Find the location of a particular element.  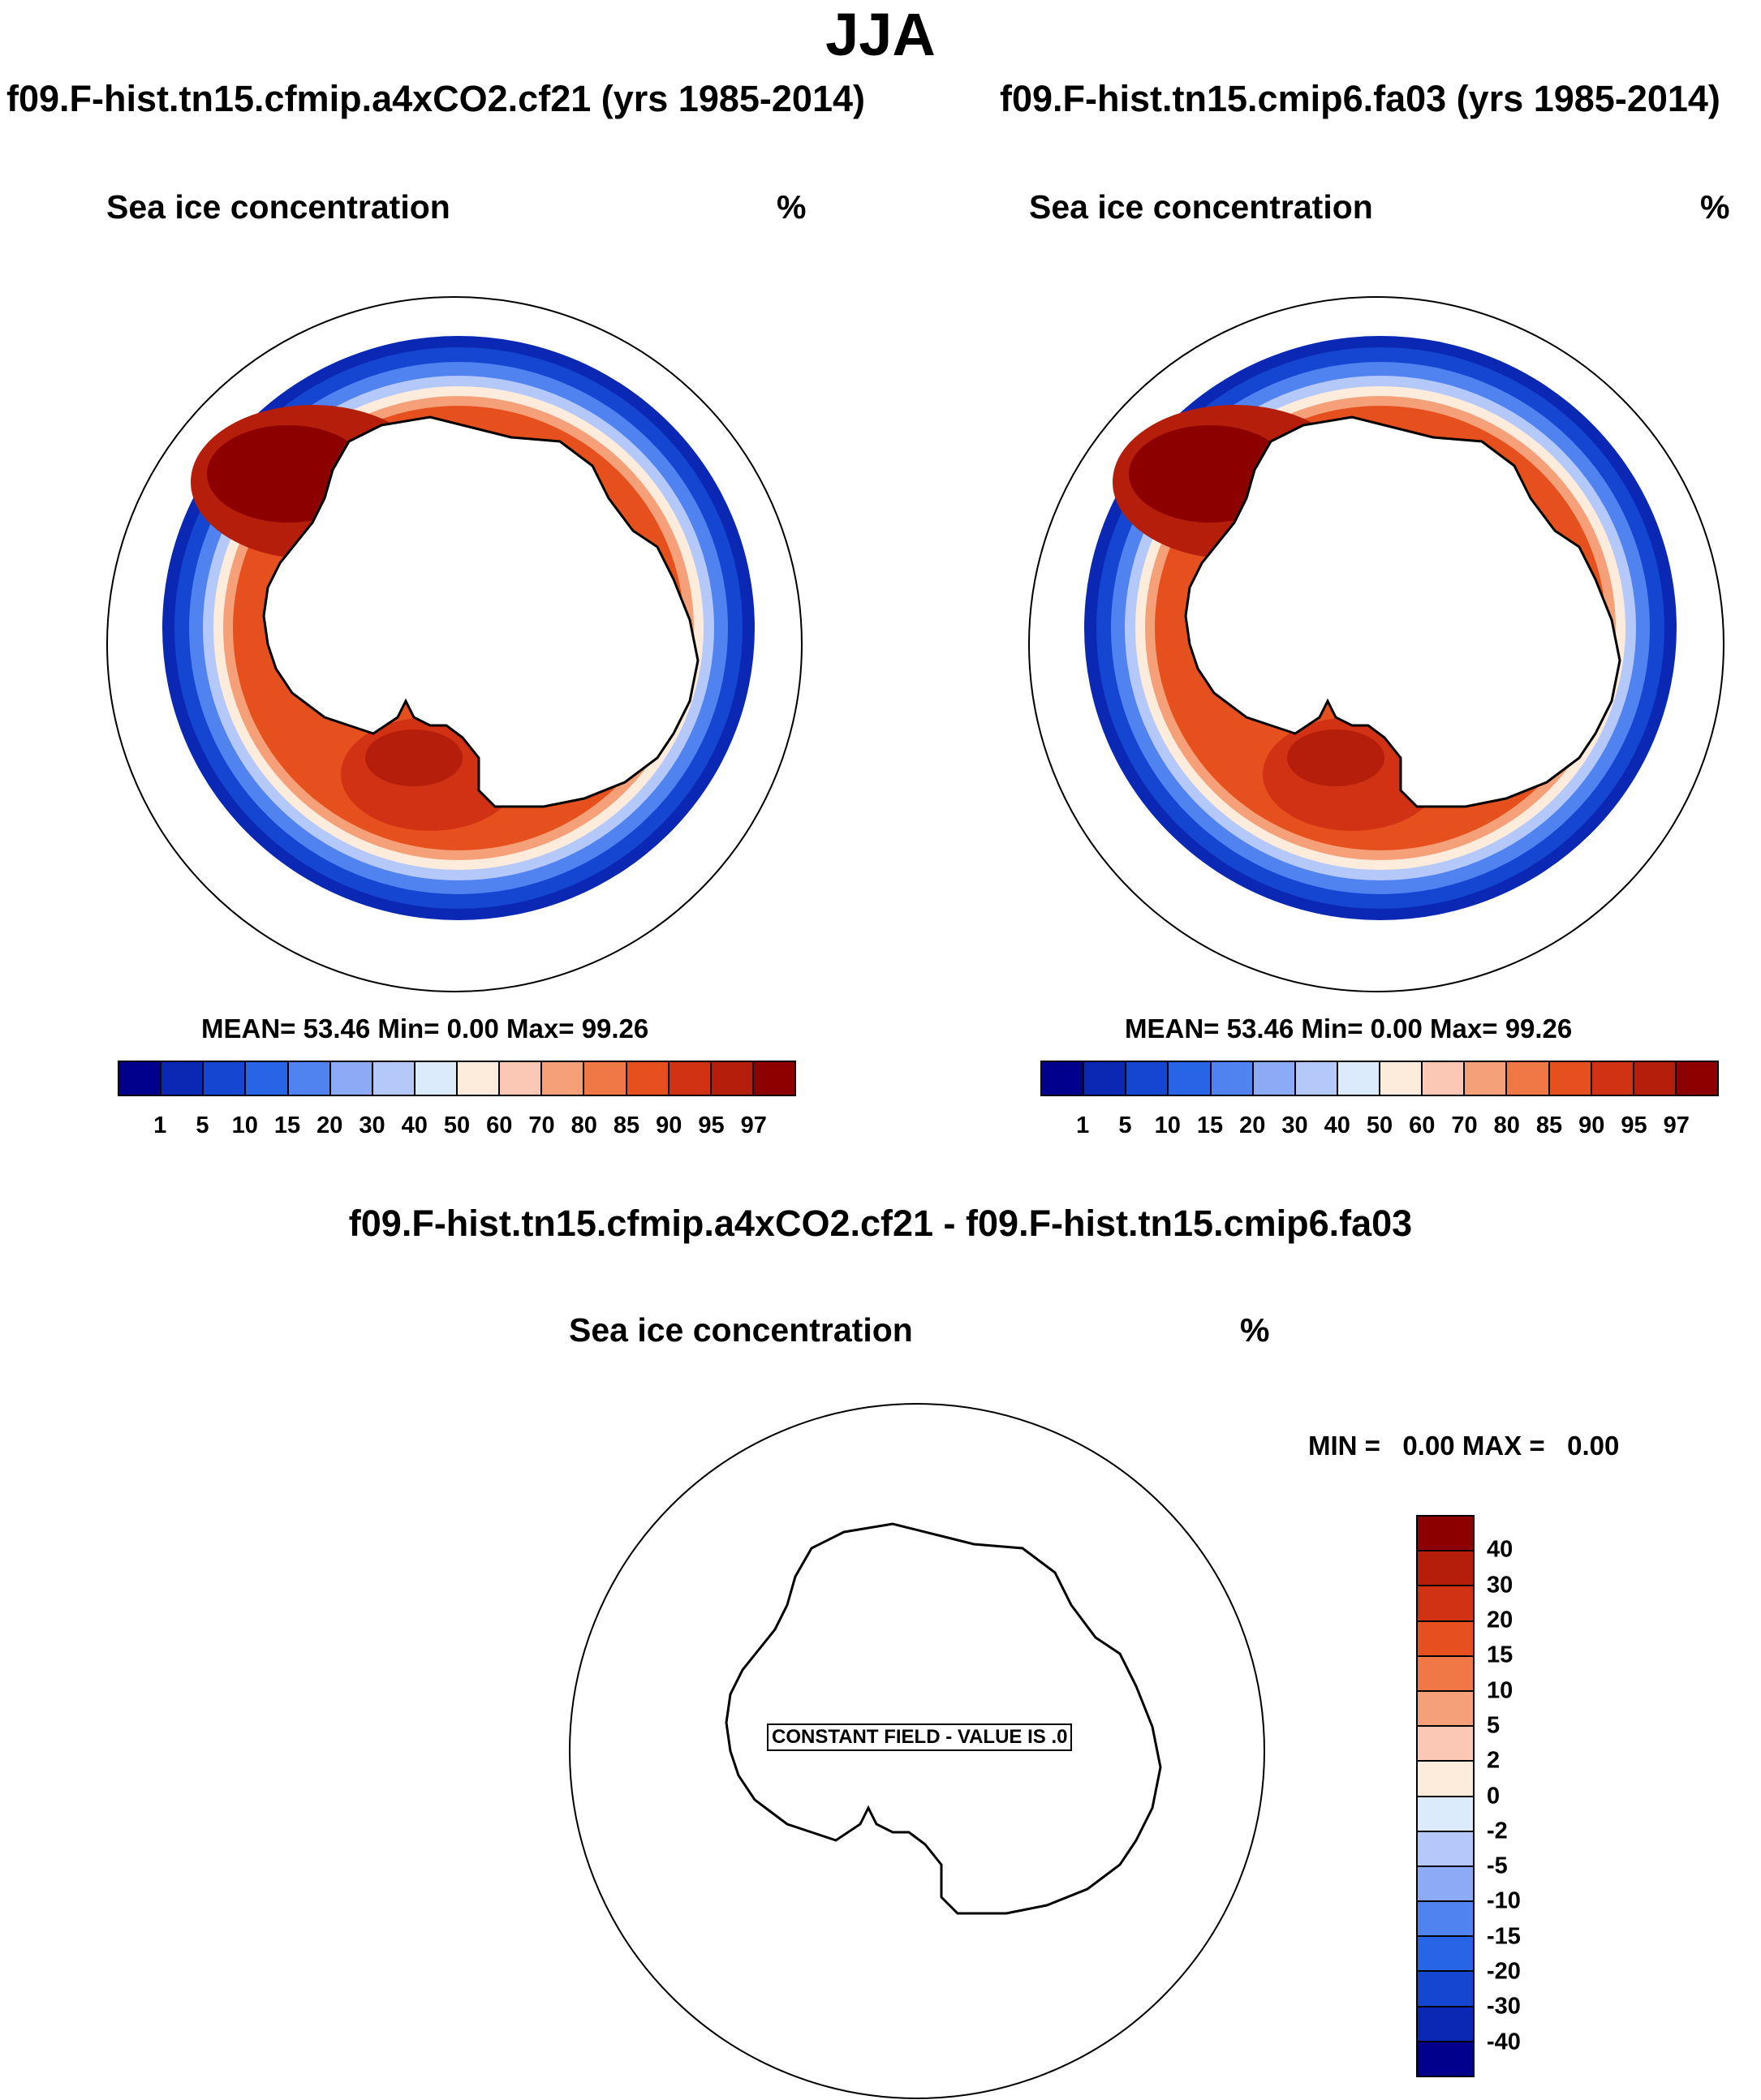

panel-1-colorbar-tick-label: 10 is located at coordinates (245, 1125).